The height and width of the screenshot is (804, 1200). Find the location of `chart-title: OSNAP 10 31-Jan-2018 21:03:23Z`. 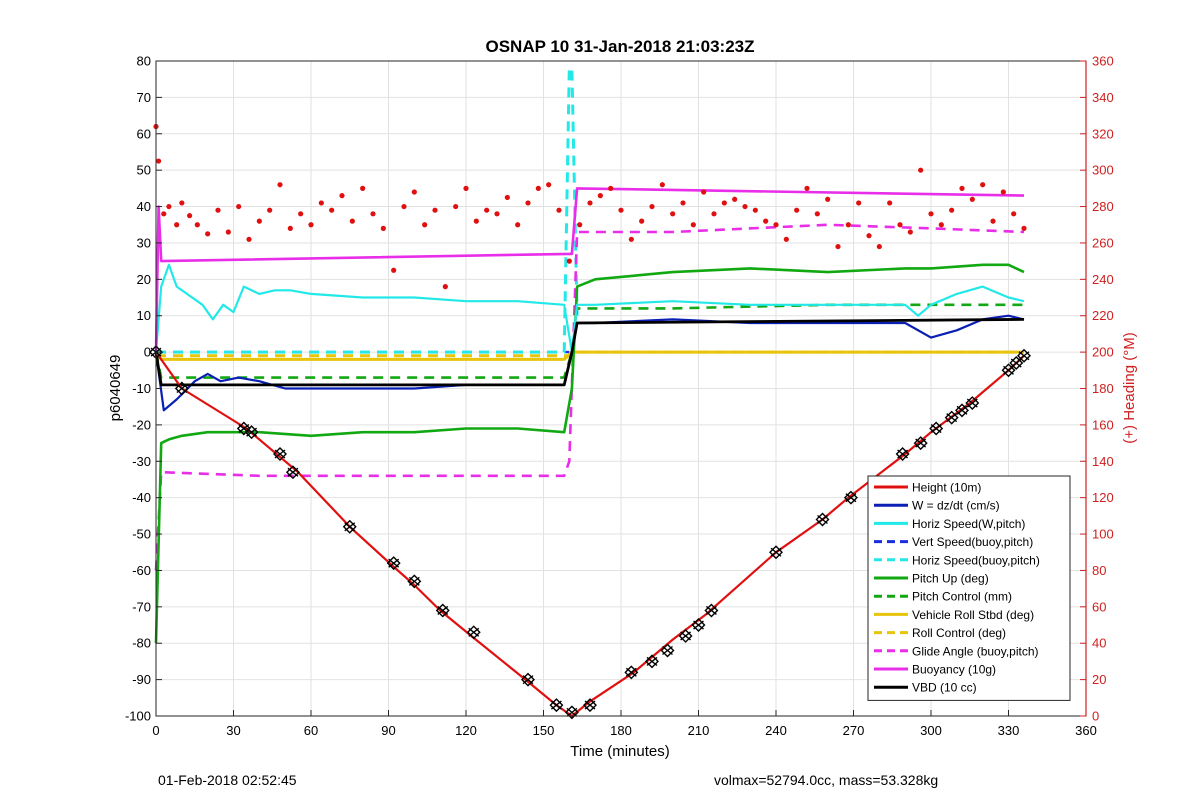

chart-title: OSNAP 10 31-Jan-2018 21:03:23Z is located at coordinates (619, 46).